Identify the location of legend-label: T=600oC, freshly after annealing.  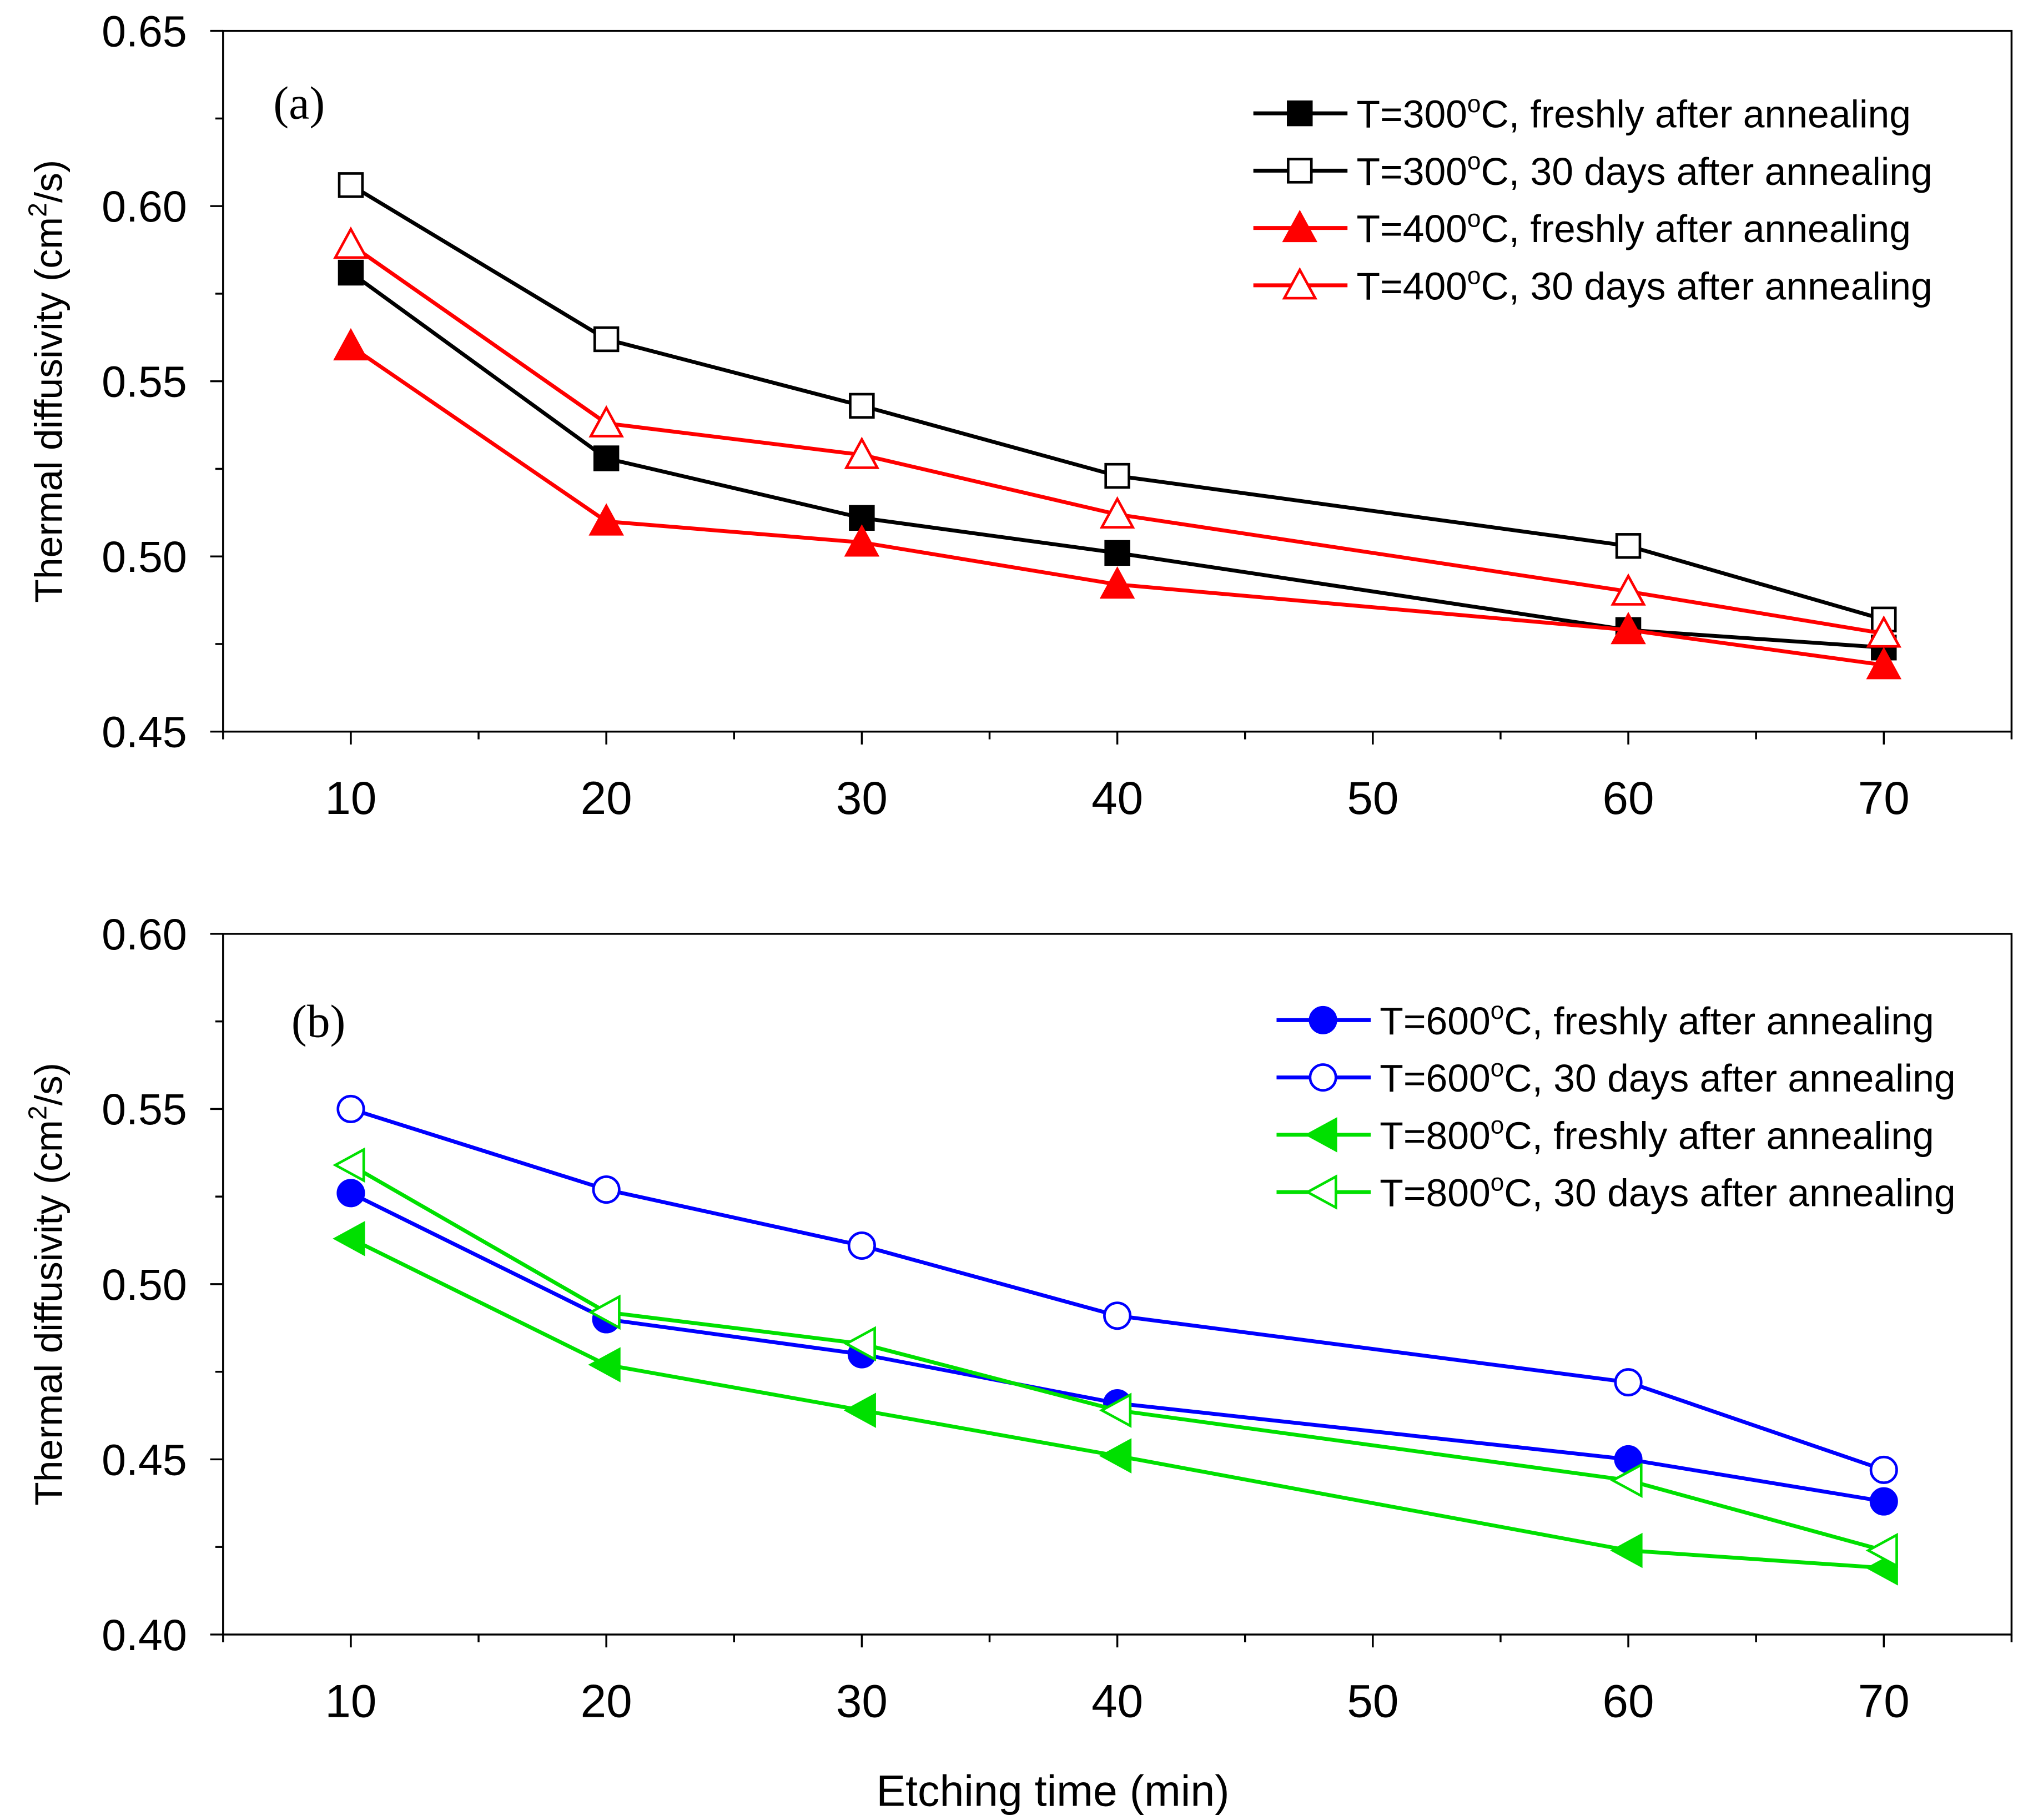
(1657, 1020).